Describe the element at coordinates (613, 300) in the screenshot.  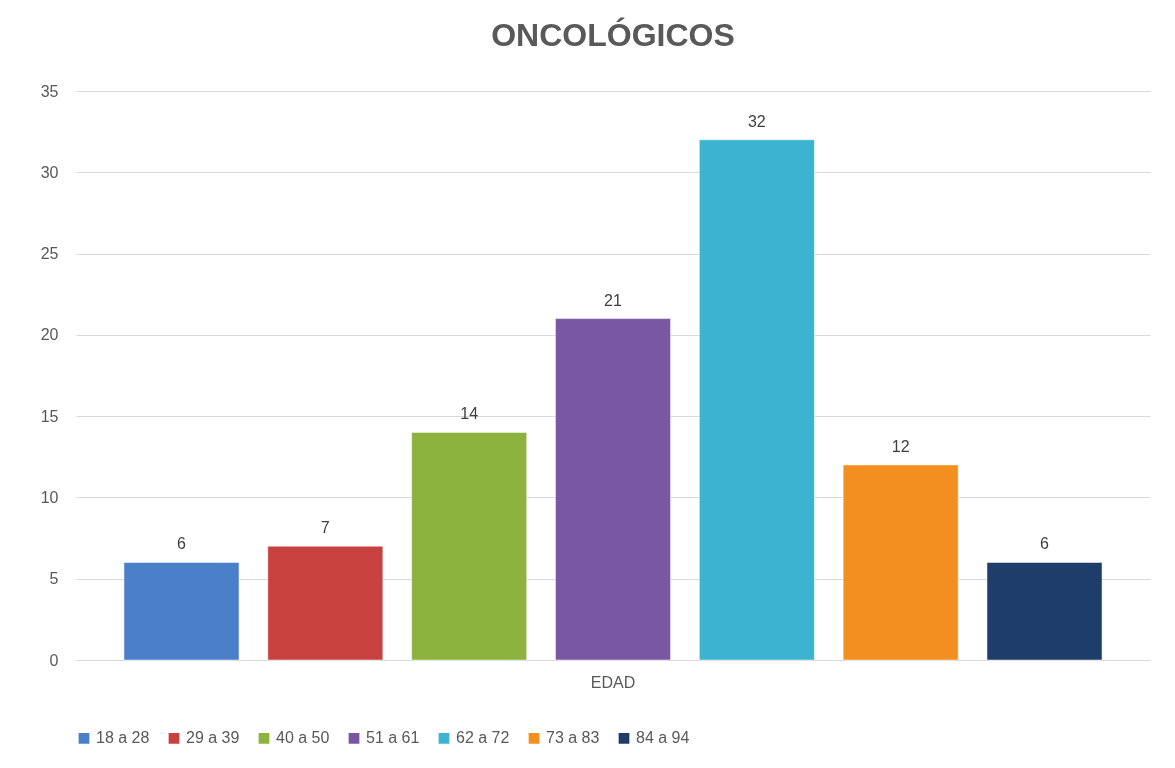
I see `data-label: 21` at that location.